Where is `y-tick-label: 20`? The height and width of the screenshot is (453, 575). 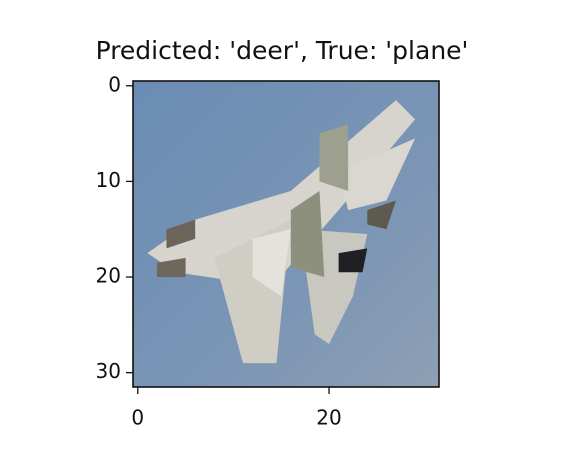
y-tick-label: 20 is located at coordinates (108, 276).